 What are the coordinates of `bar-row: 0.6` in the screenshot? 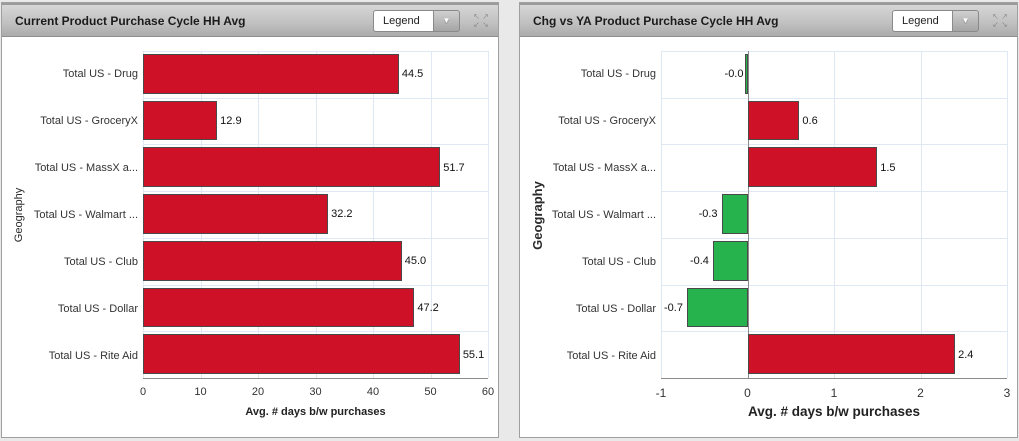 It's located at (834, 121).